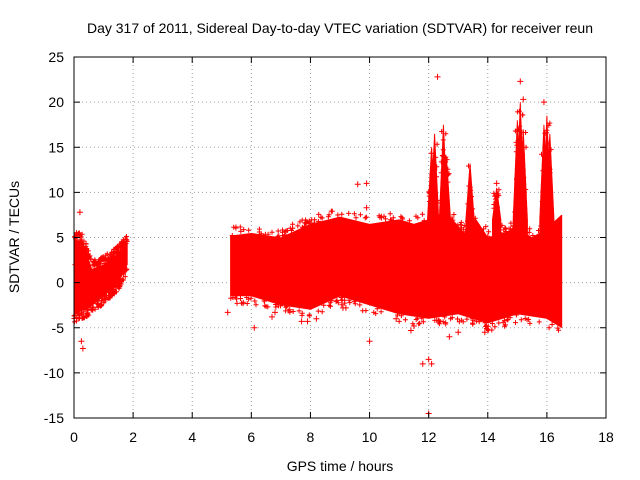  What do you see at coordinates (133, 437) in the screenshot?
I see `x-tick-label: 2` at bounding box center [133, 437].